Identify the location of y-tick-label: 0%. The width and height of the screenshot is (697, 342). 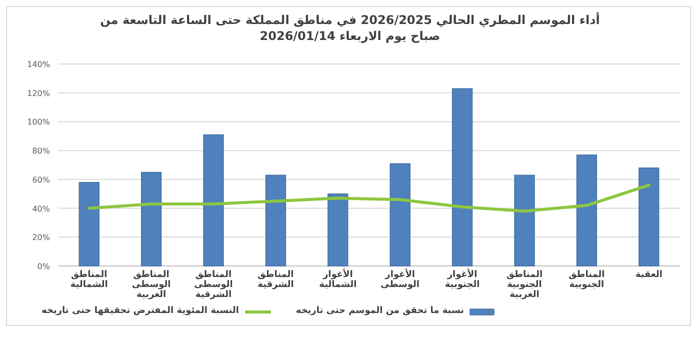
(43, 266).